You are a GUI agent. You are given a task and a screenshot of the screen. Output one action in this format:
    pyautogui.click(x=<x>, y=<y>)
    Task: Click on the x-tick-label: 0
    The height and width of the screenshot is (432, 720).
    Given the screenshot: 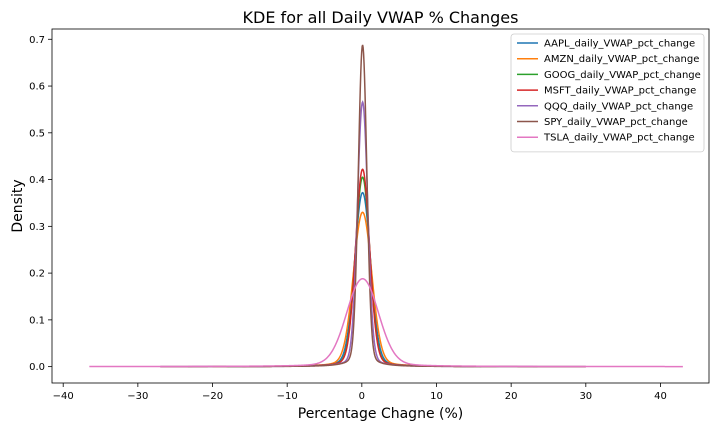 What is the action you would take?
    pyautogui.click(x=362, y=396)
    